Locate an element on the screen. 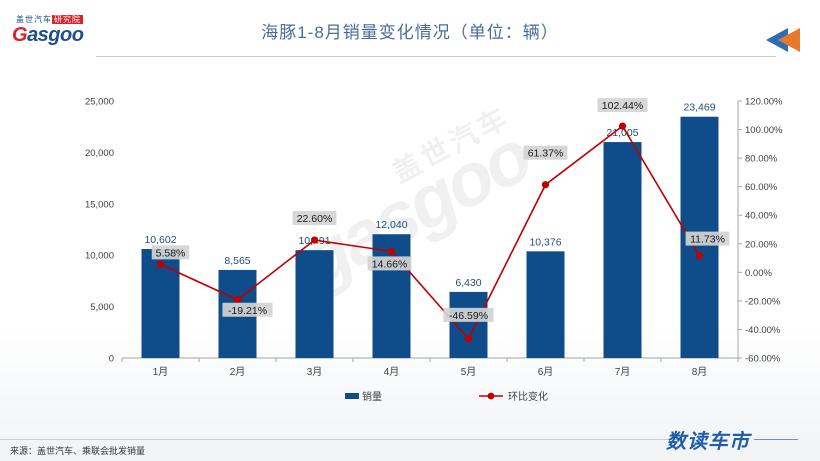 The height and width of the screenshot is (461, 820). bar-value-label: 6,430 is located at coordinates (468, 283).